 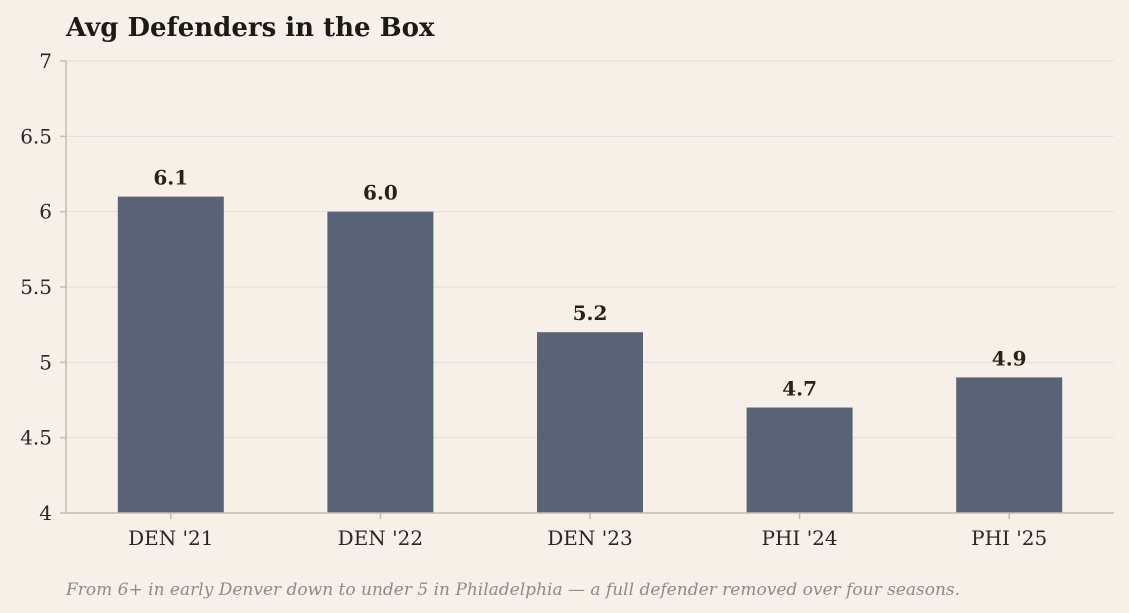 What do you see at coordinates (170, 538) in the screenshot?
I see `x-tick-label: DEN '21` at bounding box center [170, 538].